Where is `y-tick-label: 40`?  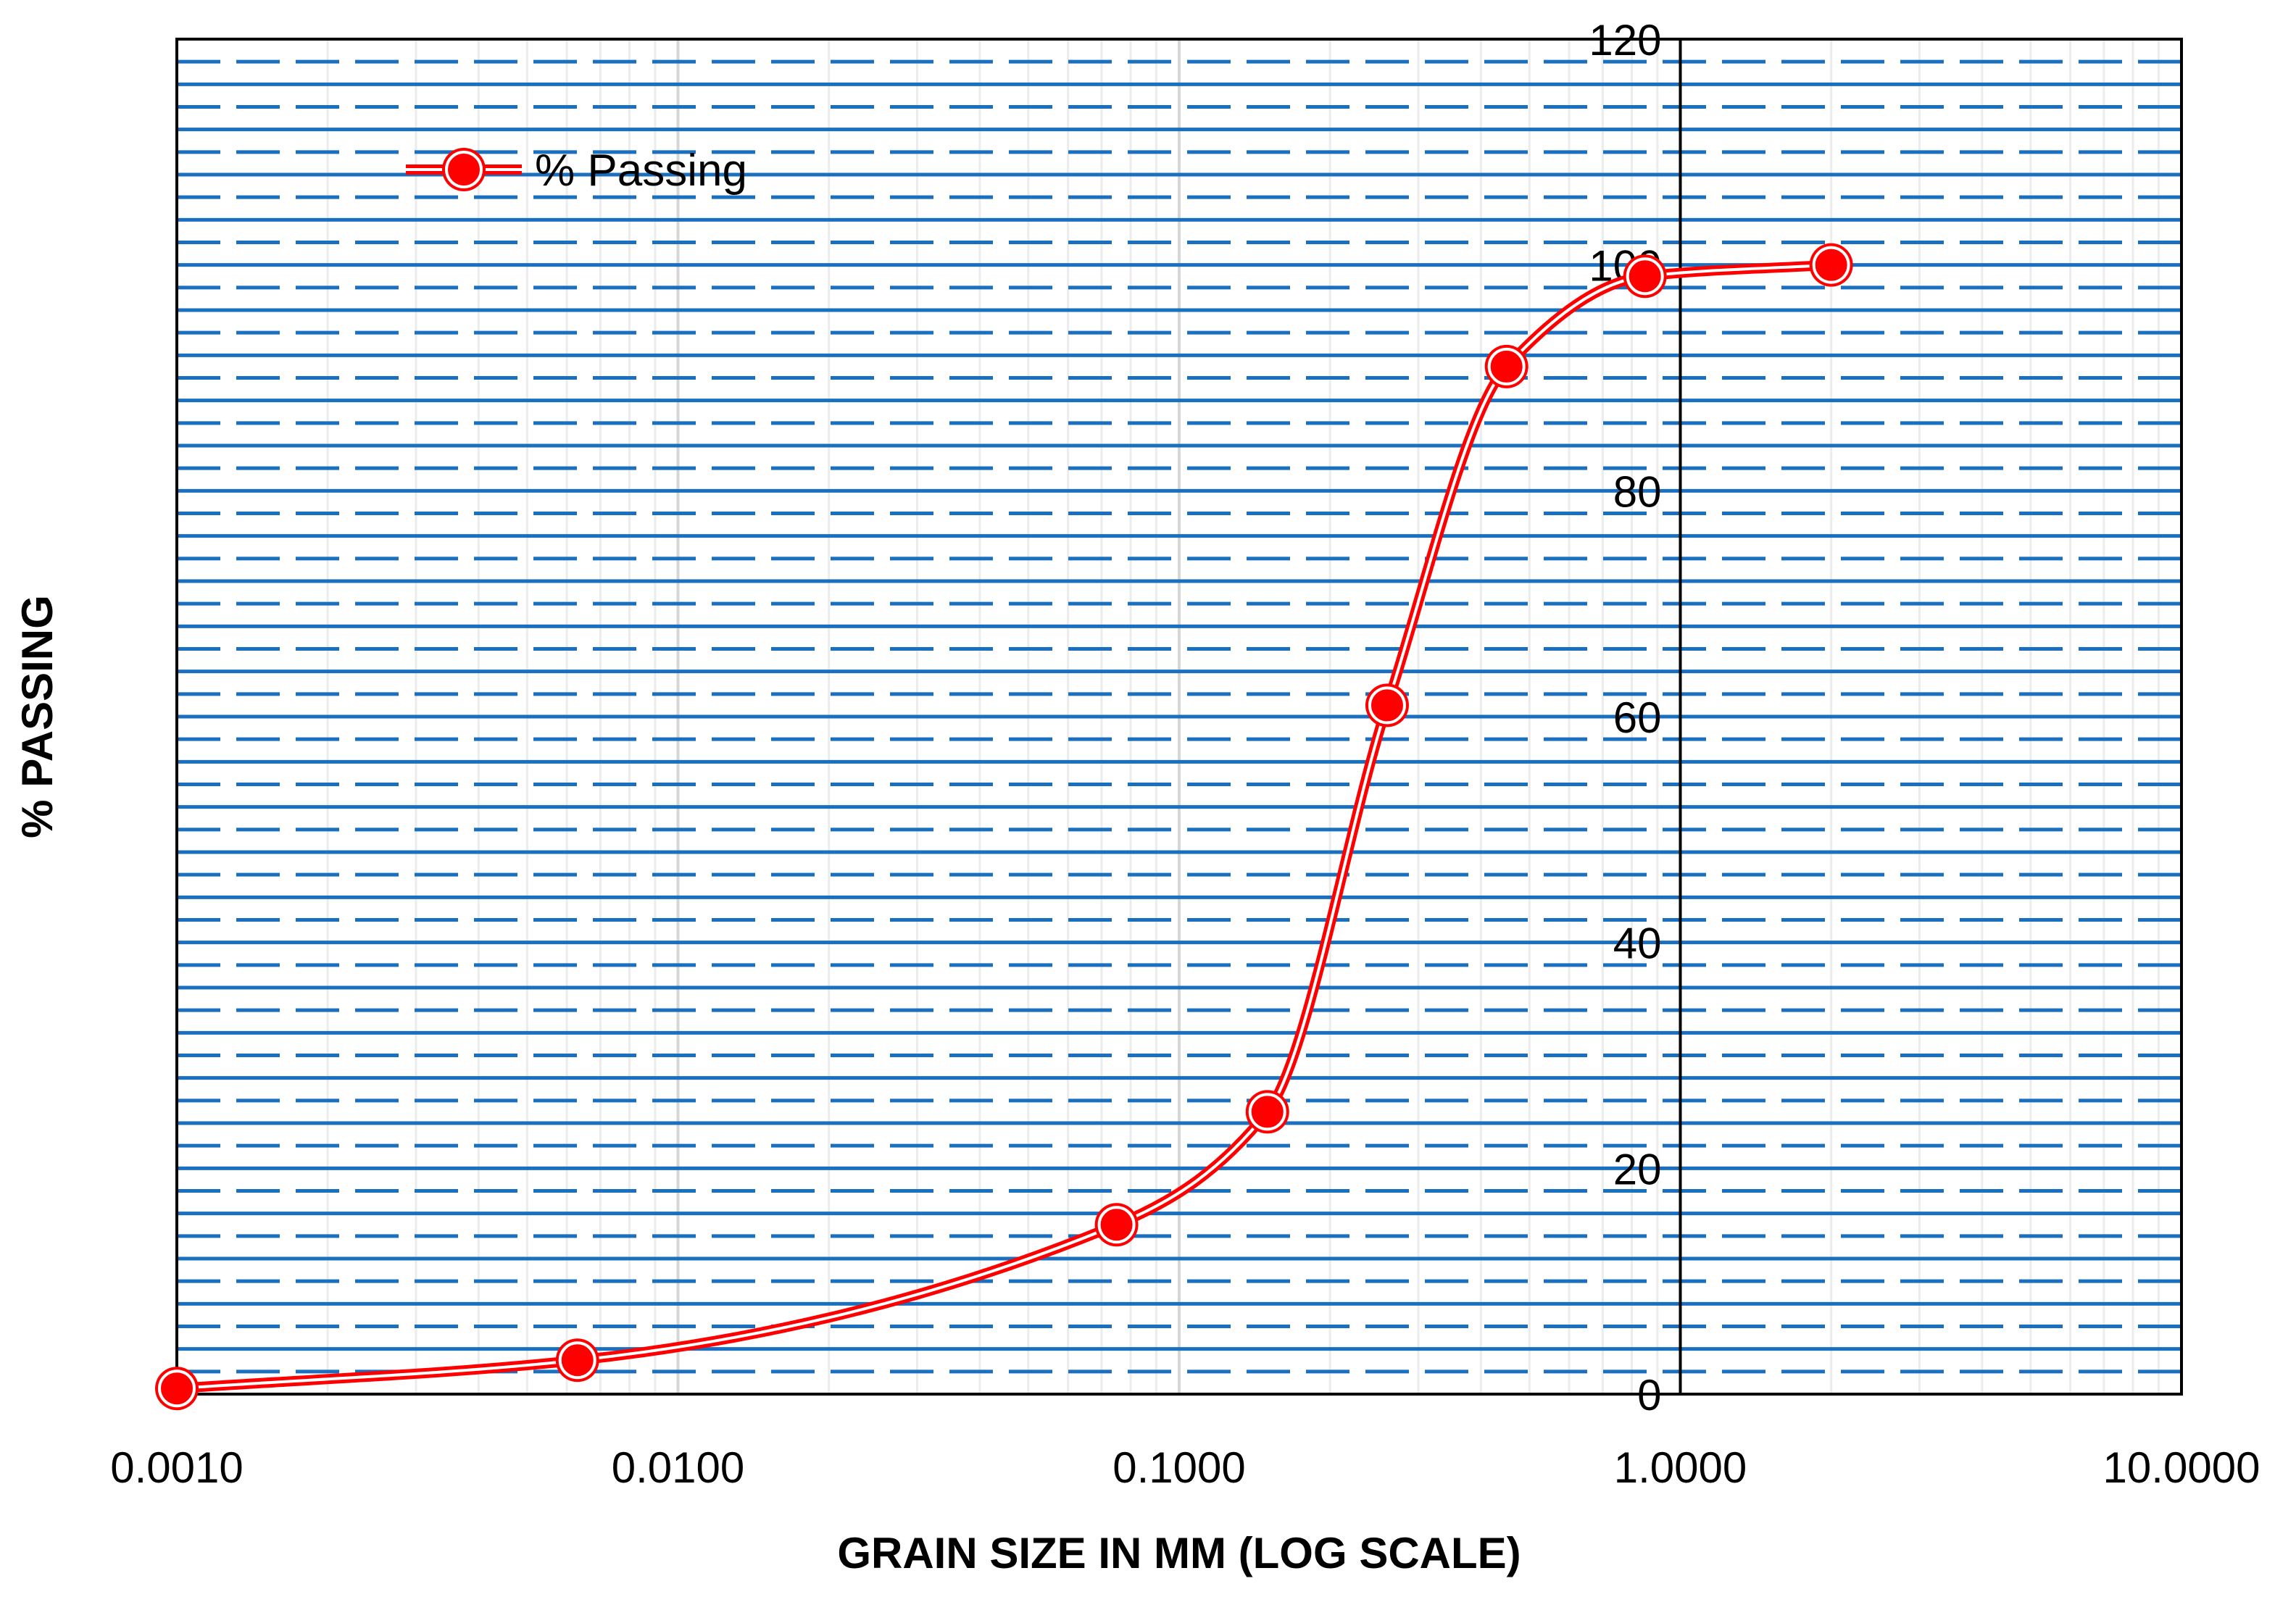 y-tick-label: 40 is located at coordinates (1637, 944).